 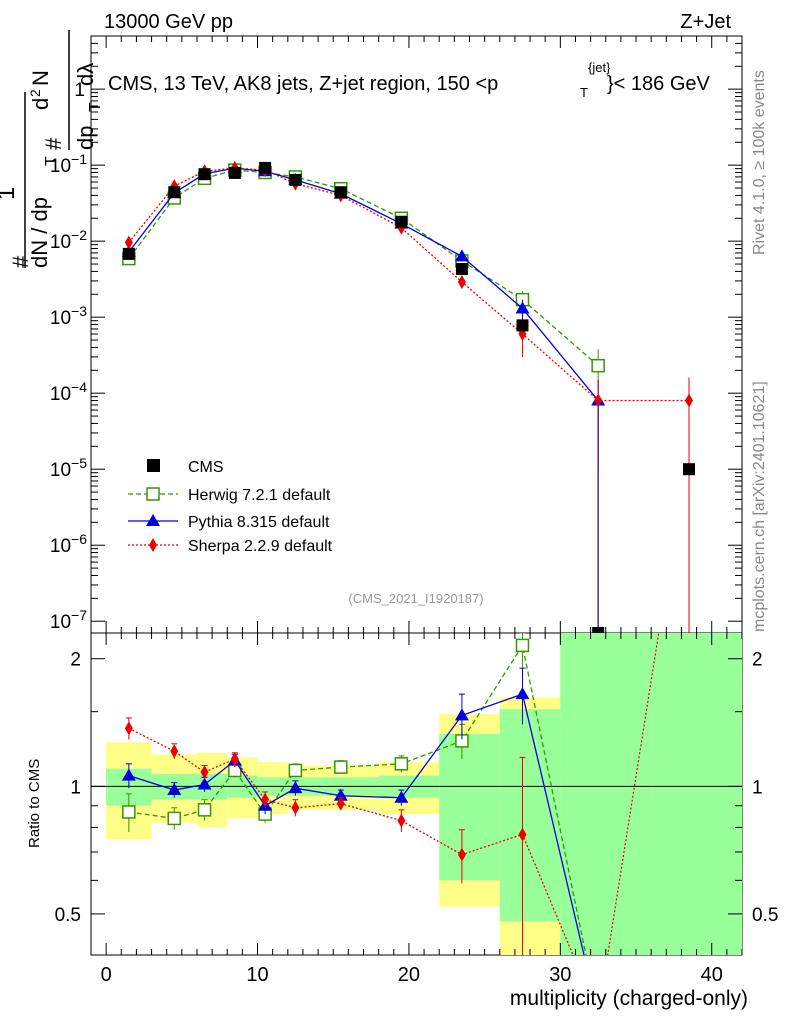 What do you see at coordinates (153, 520) in the screenshot?
I see `legend-pythia-marker` at bounding box center [153, 520].